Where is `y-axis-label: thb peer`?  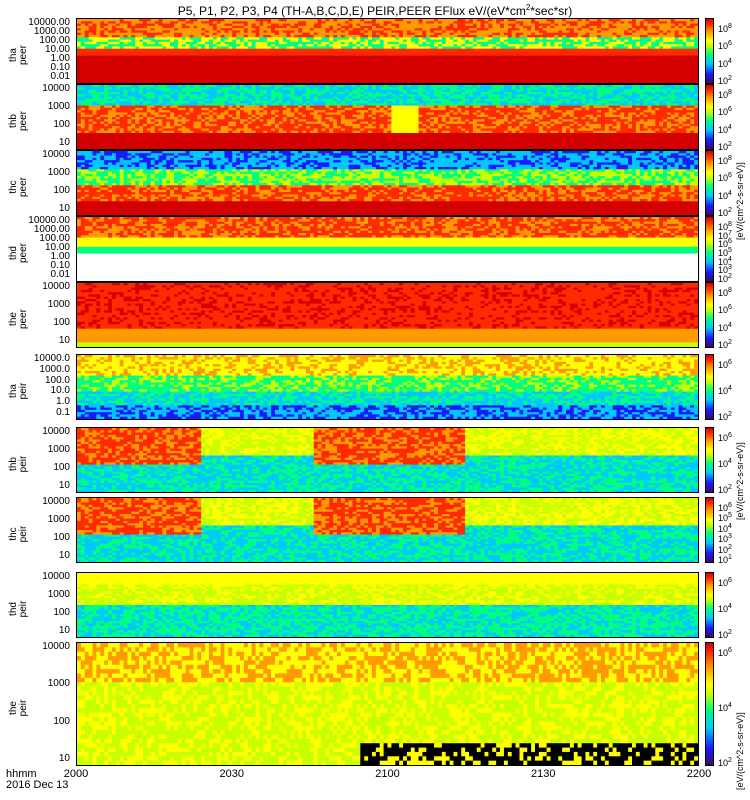 y-axis-label: thb peer is located at coordinates (18, 121).